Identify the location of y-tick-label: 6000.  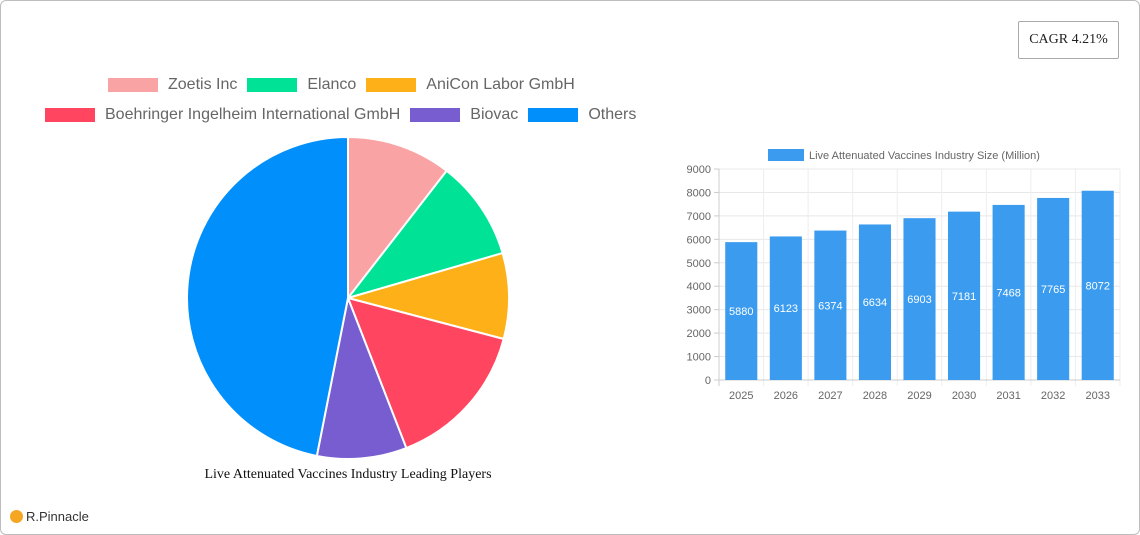
(699, 240).